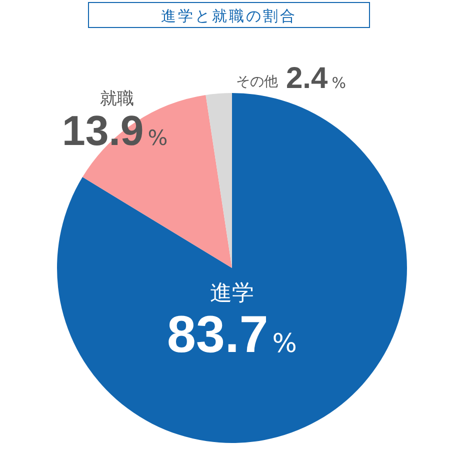 This screenshot has height=450, width=450. Describe the element at coordinates (257, 82) in the screenshot. I see `slice-label: その他` at that location.